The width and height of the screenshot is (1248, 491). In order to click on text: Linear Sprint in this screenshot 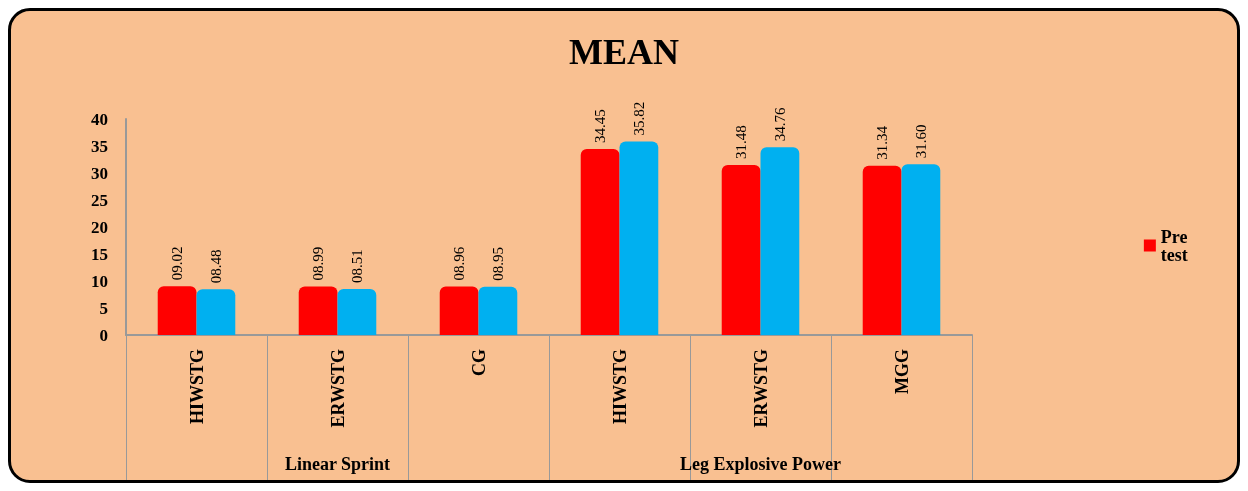, I will do `click(337, 464)`.